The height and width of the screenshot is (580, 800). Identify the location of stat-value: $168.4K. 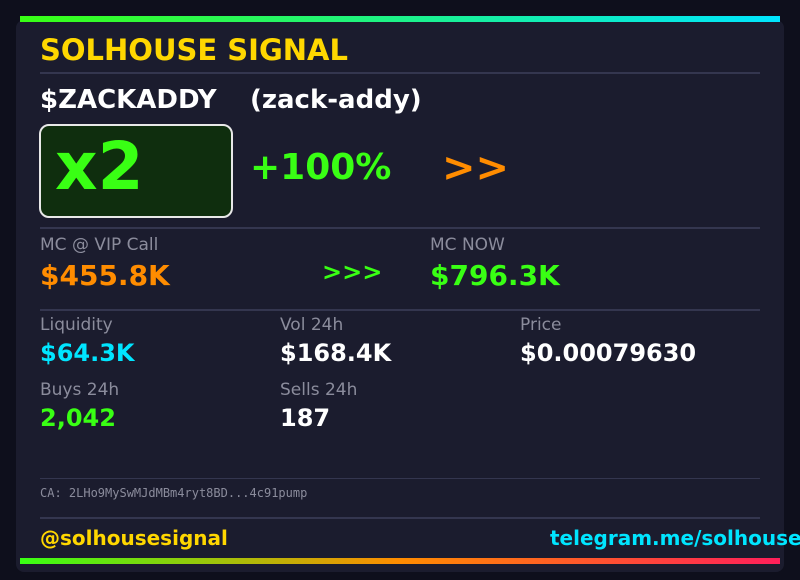
(336, 353).